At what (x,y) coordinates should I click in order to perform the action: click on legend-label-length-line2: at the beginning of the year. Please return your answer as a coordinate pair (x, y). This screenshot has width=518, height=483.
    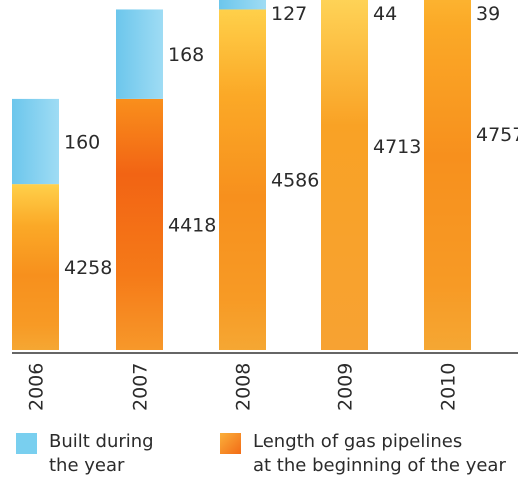
    Looking at the image, I should click on (379, 465).